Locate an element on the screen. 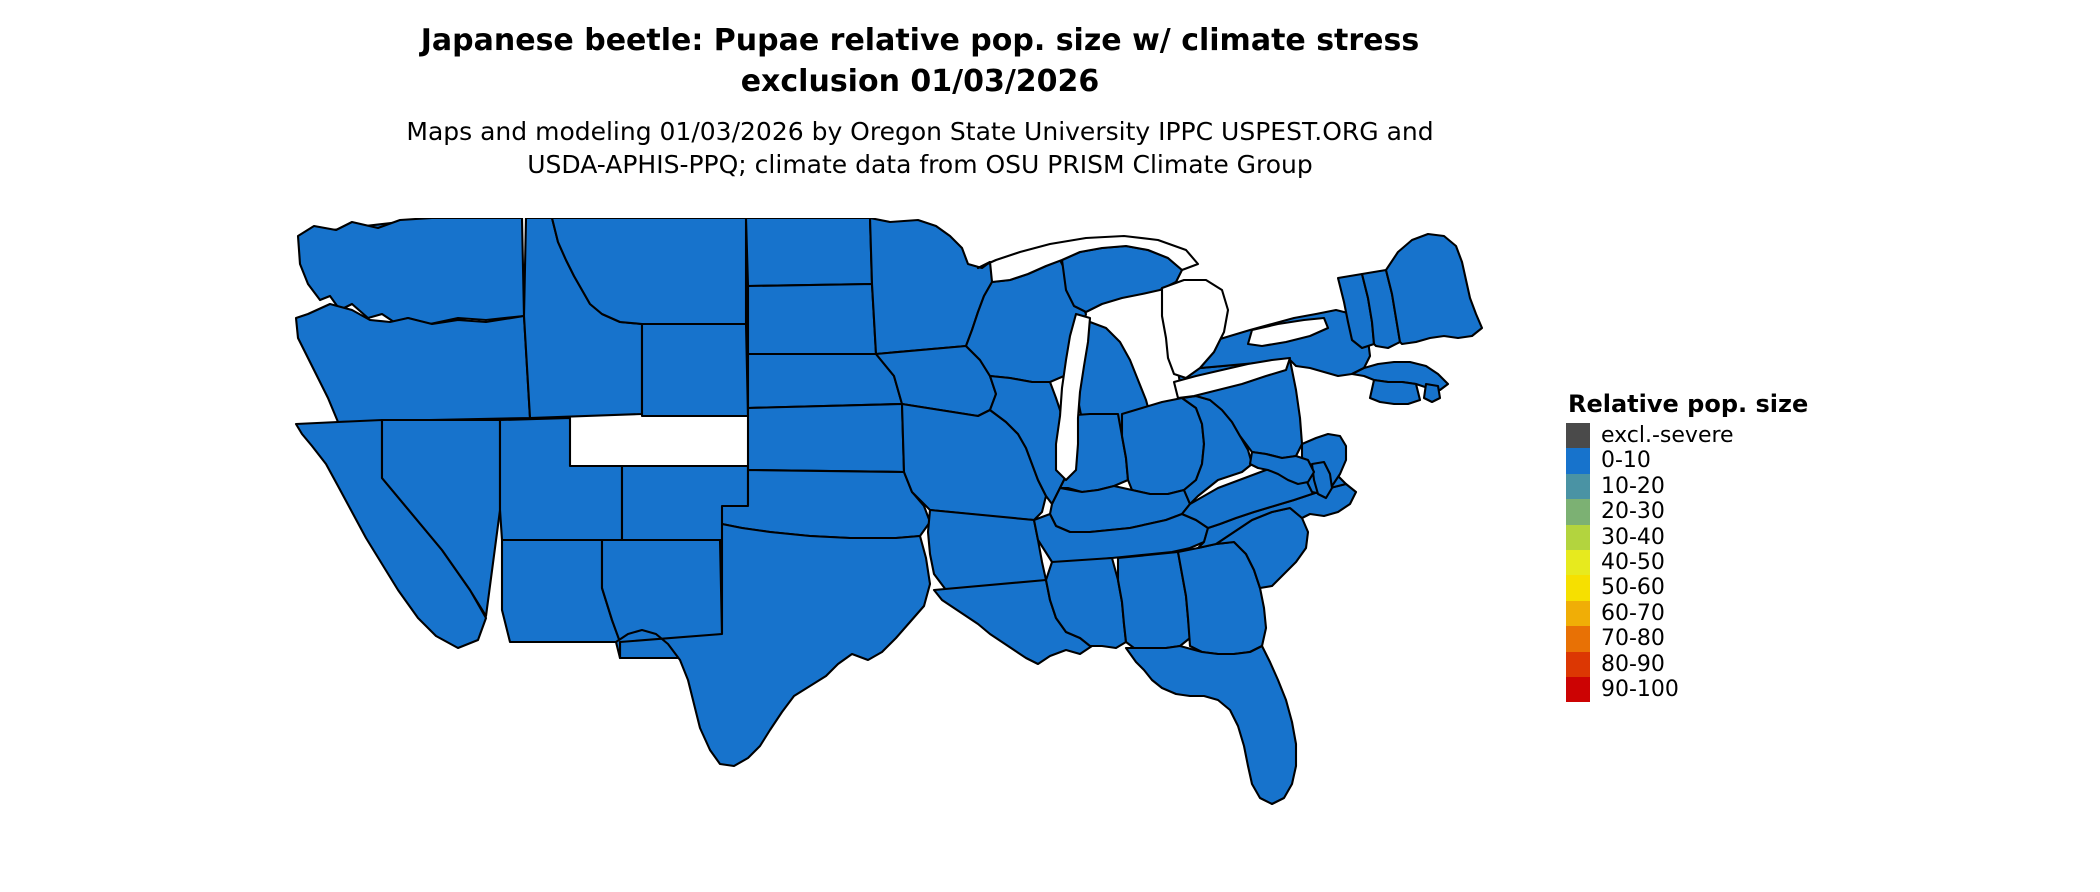  state-rhode-island is located at coordinates (1432, 393).